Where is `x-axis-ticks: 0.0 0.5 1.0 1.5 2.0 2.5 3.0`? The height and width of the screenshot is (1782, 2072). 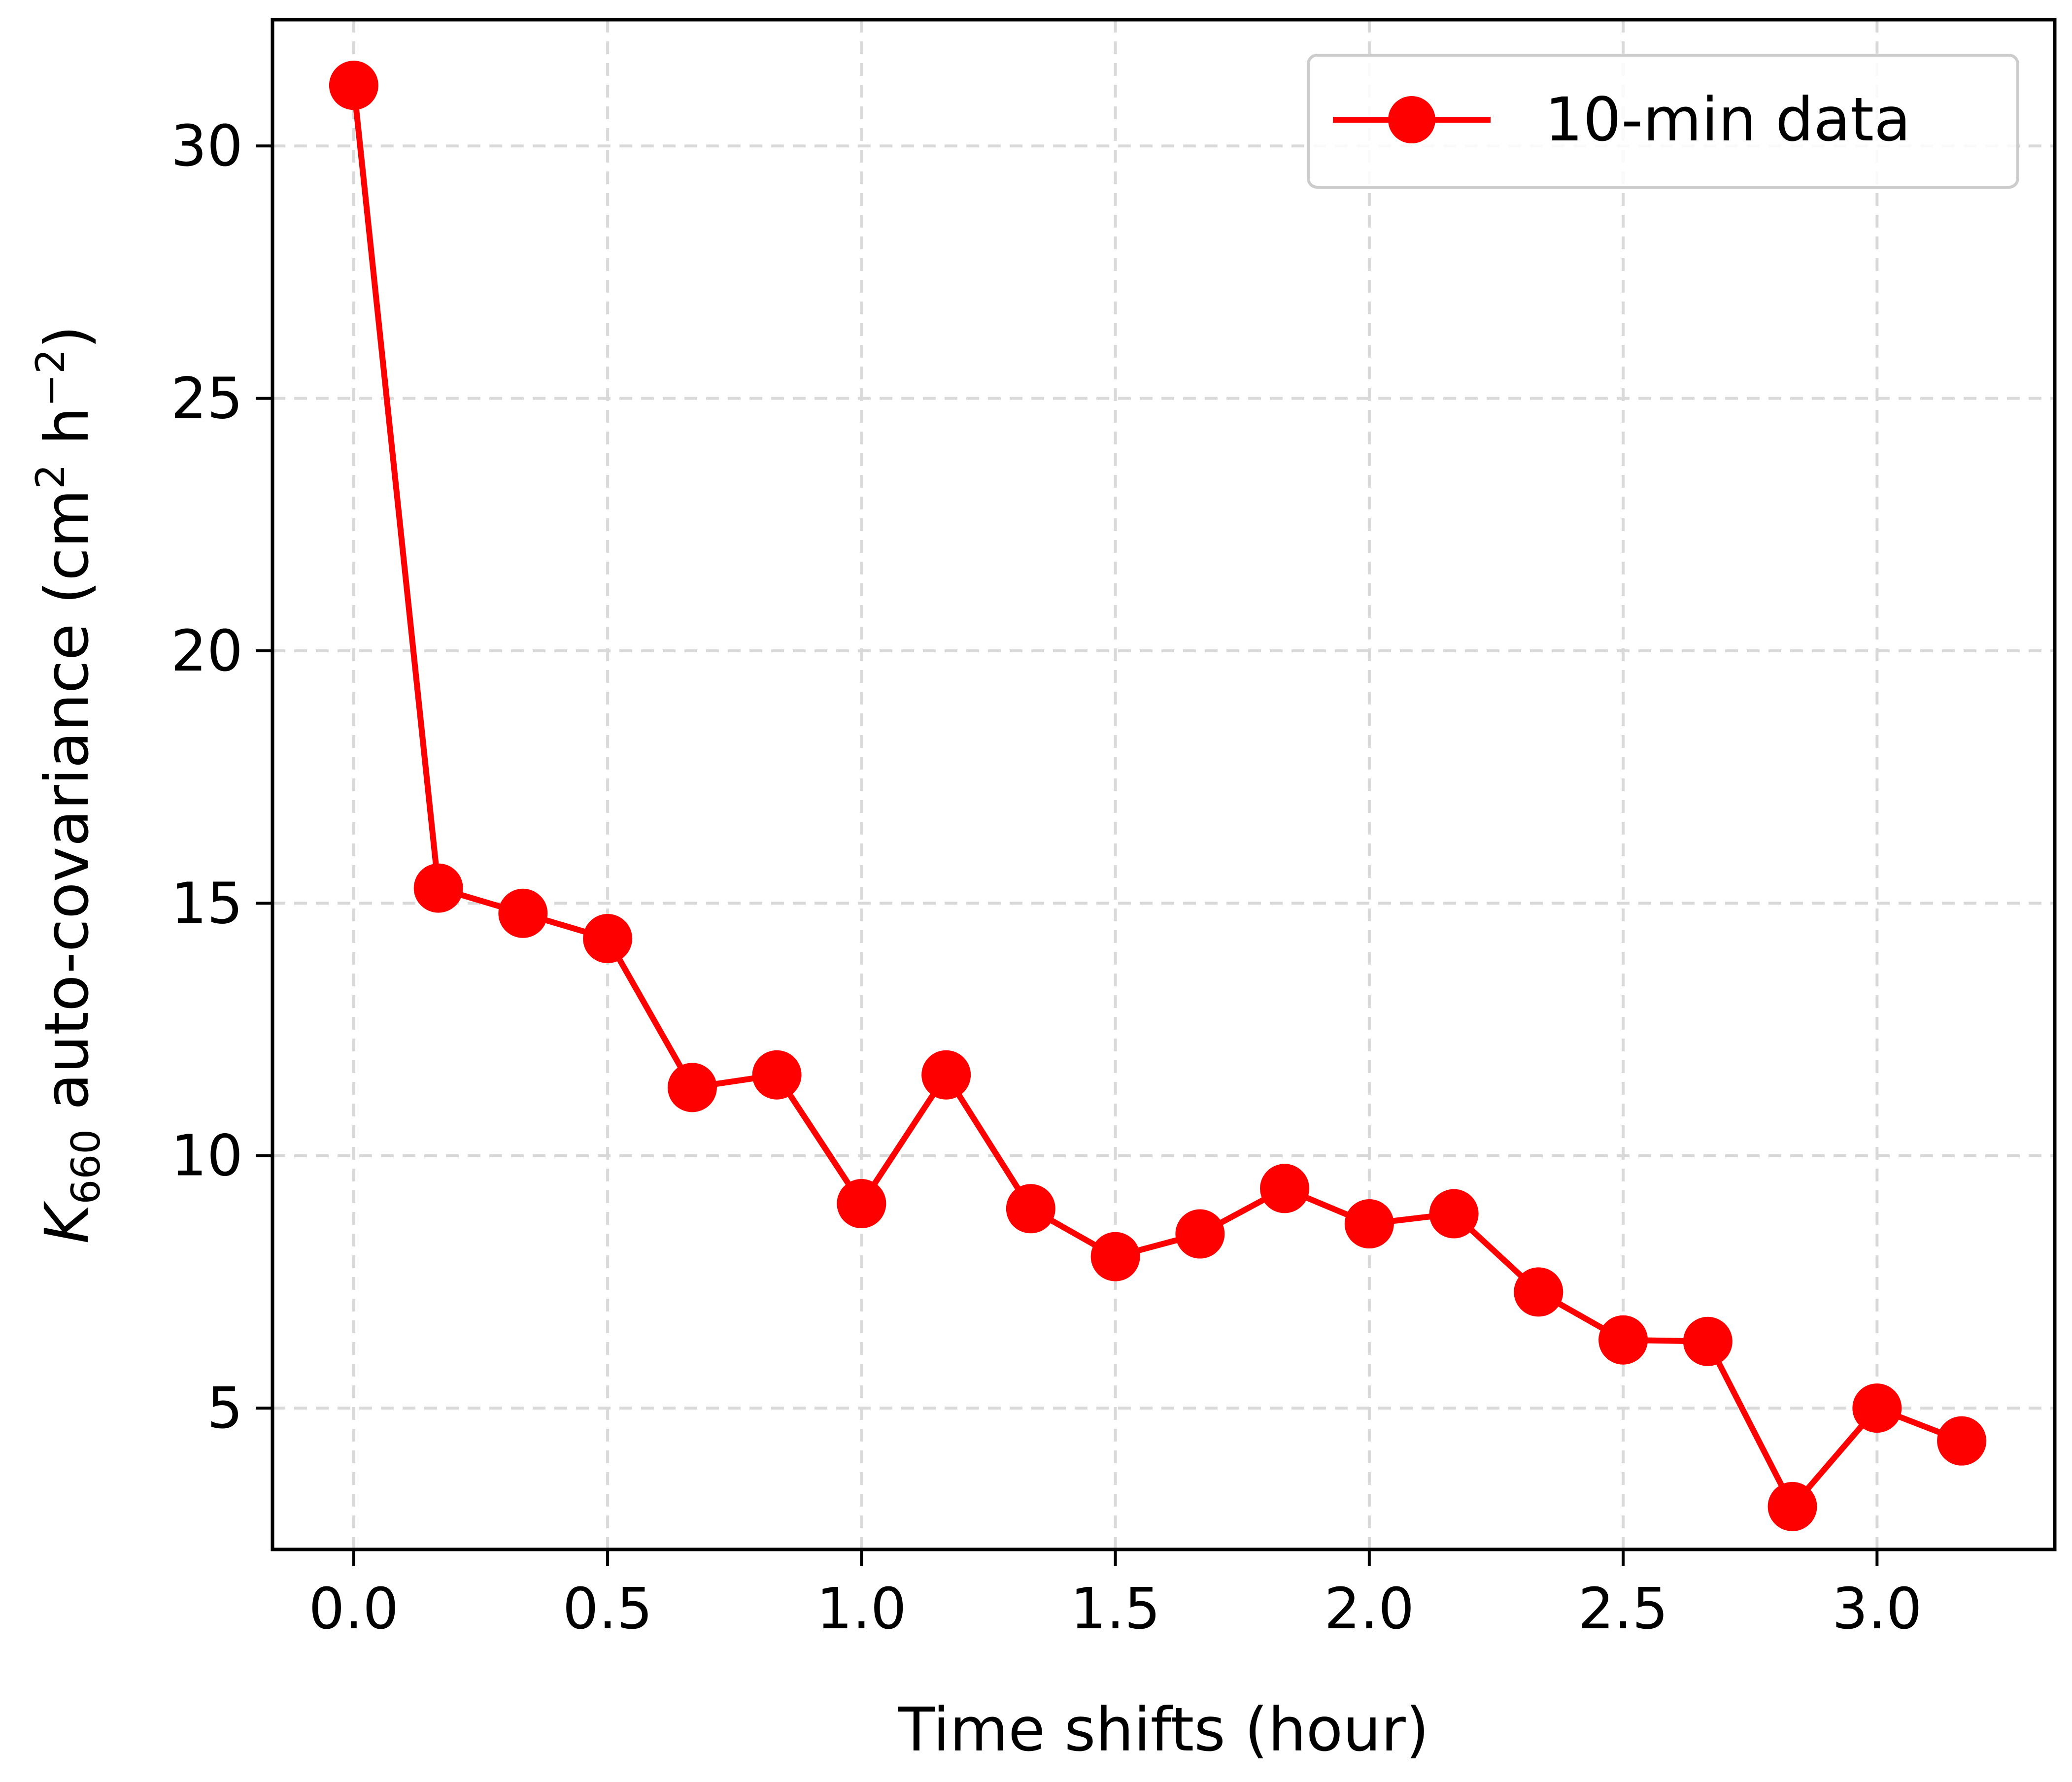
x-axis-ticks: 0.0 0.5 1.0 1.5 2.0 2.5 3.0 is located at coordinates (1115, 1595).